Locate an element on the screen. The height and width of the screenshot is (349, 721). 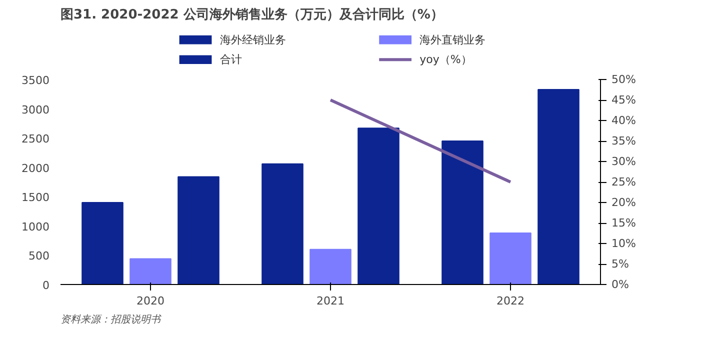
y2-tick-label: 40% is located at coordinates (624, 120).